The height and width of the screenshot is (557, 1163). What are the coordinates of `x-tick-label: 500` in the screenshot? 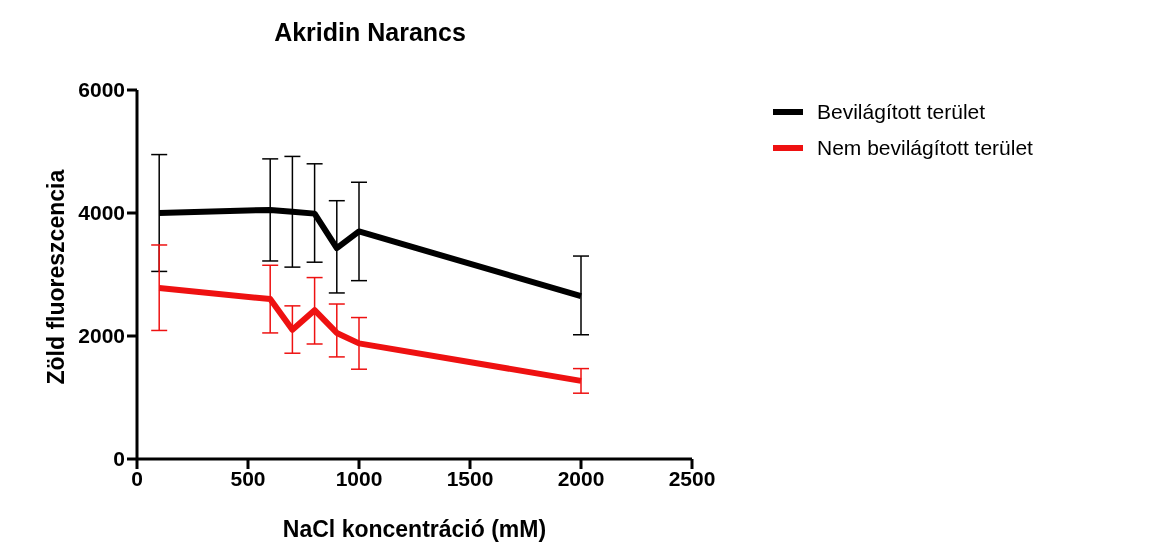 It's located at (248, 478).